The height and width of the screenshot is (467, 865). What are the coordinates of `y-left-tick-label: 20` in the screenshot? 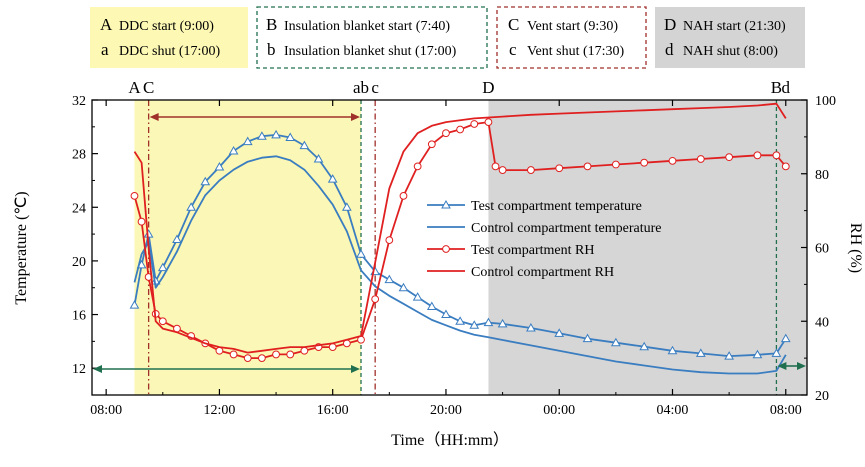 It's located at (79, 262).